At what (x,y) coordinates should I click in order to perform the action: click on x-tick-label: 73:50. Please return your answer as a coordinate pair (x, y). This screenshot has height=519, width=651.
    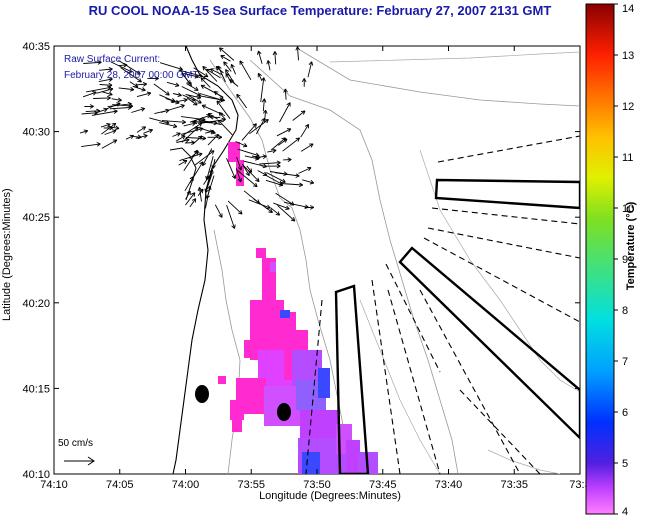
    Looking at the image, I should click on (317, 485).